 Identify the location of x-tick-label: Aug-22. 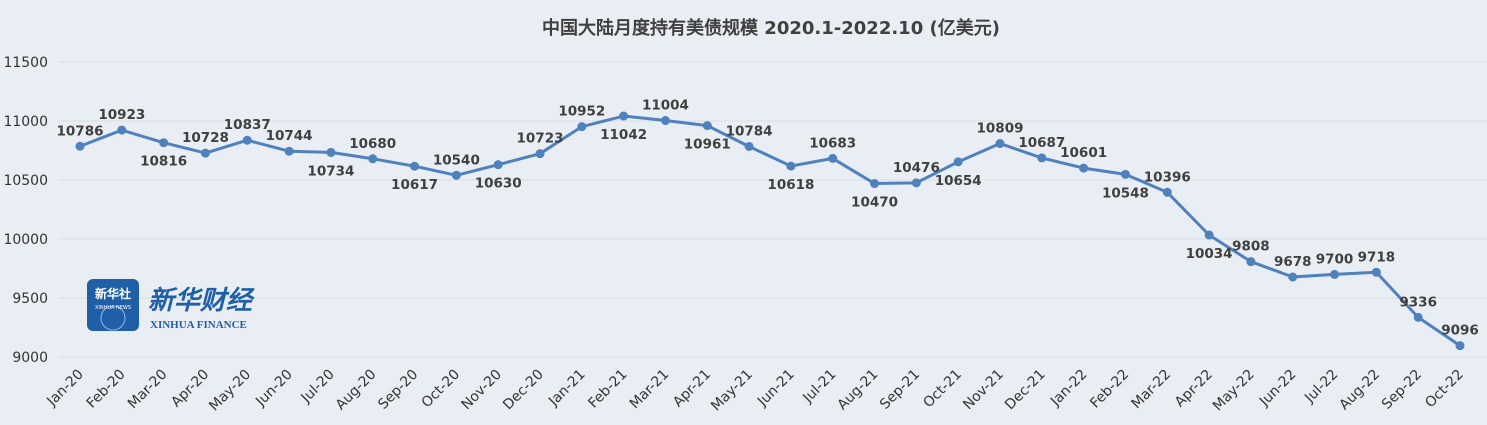
(1359, 390).